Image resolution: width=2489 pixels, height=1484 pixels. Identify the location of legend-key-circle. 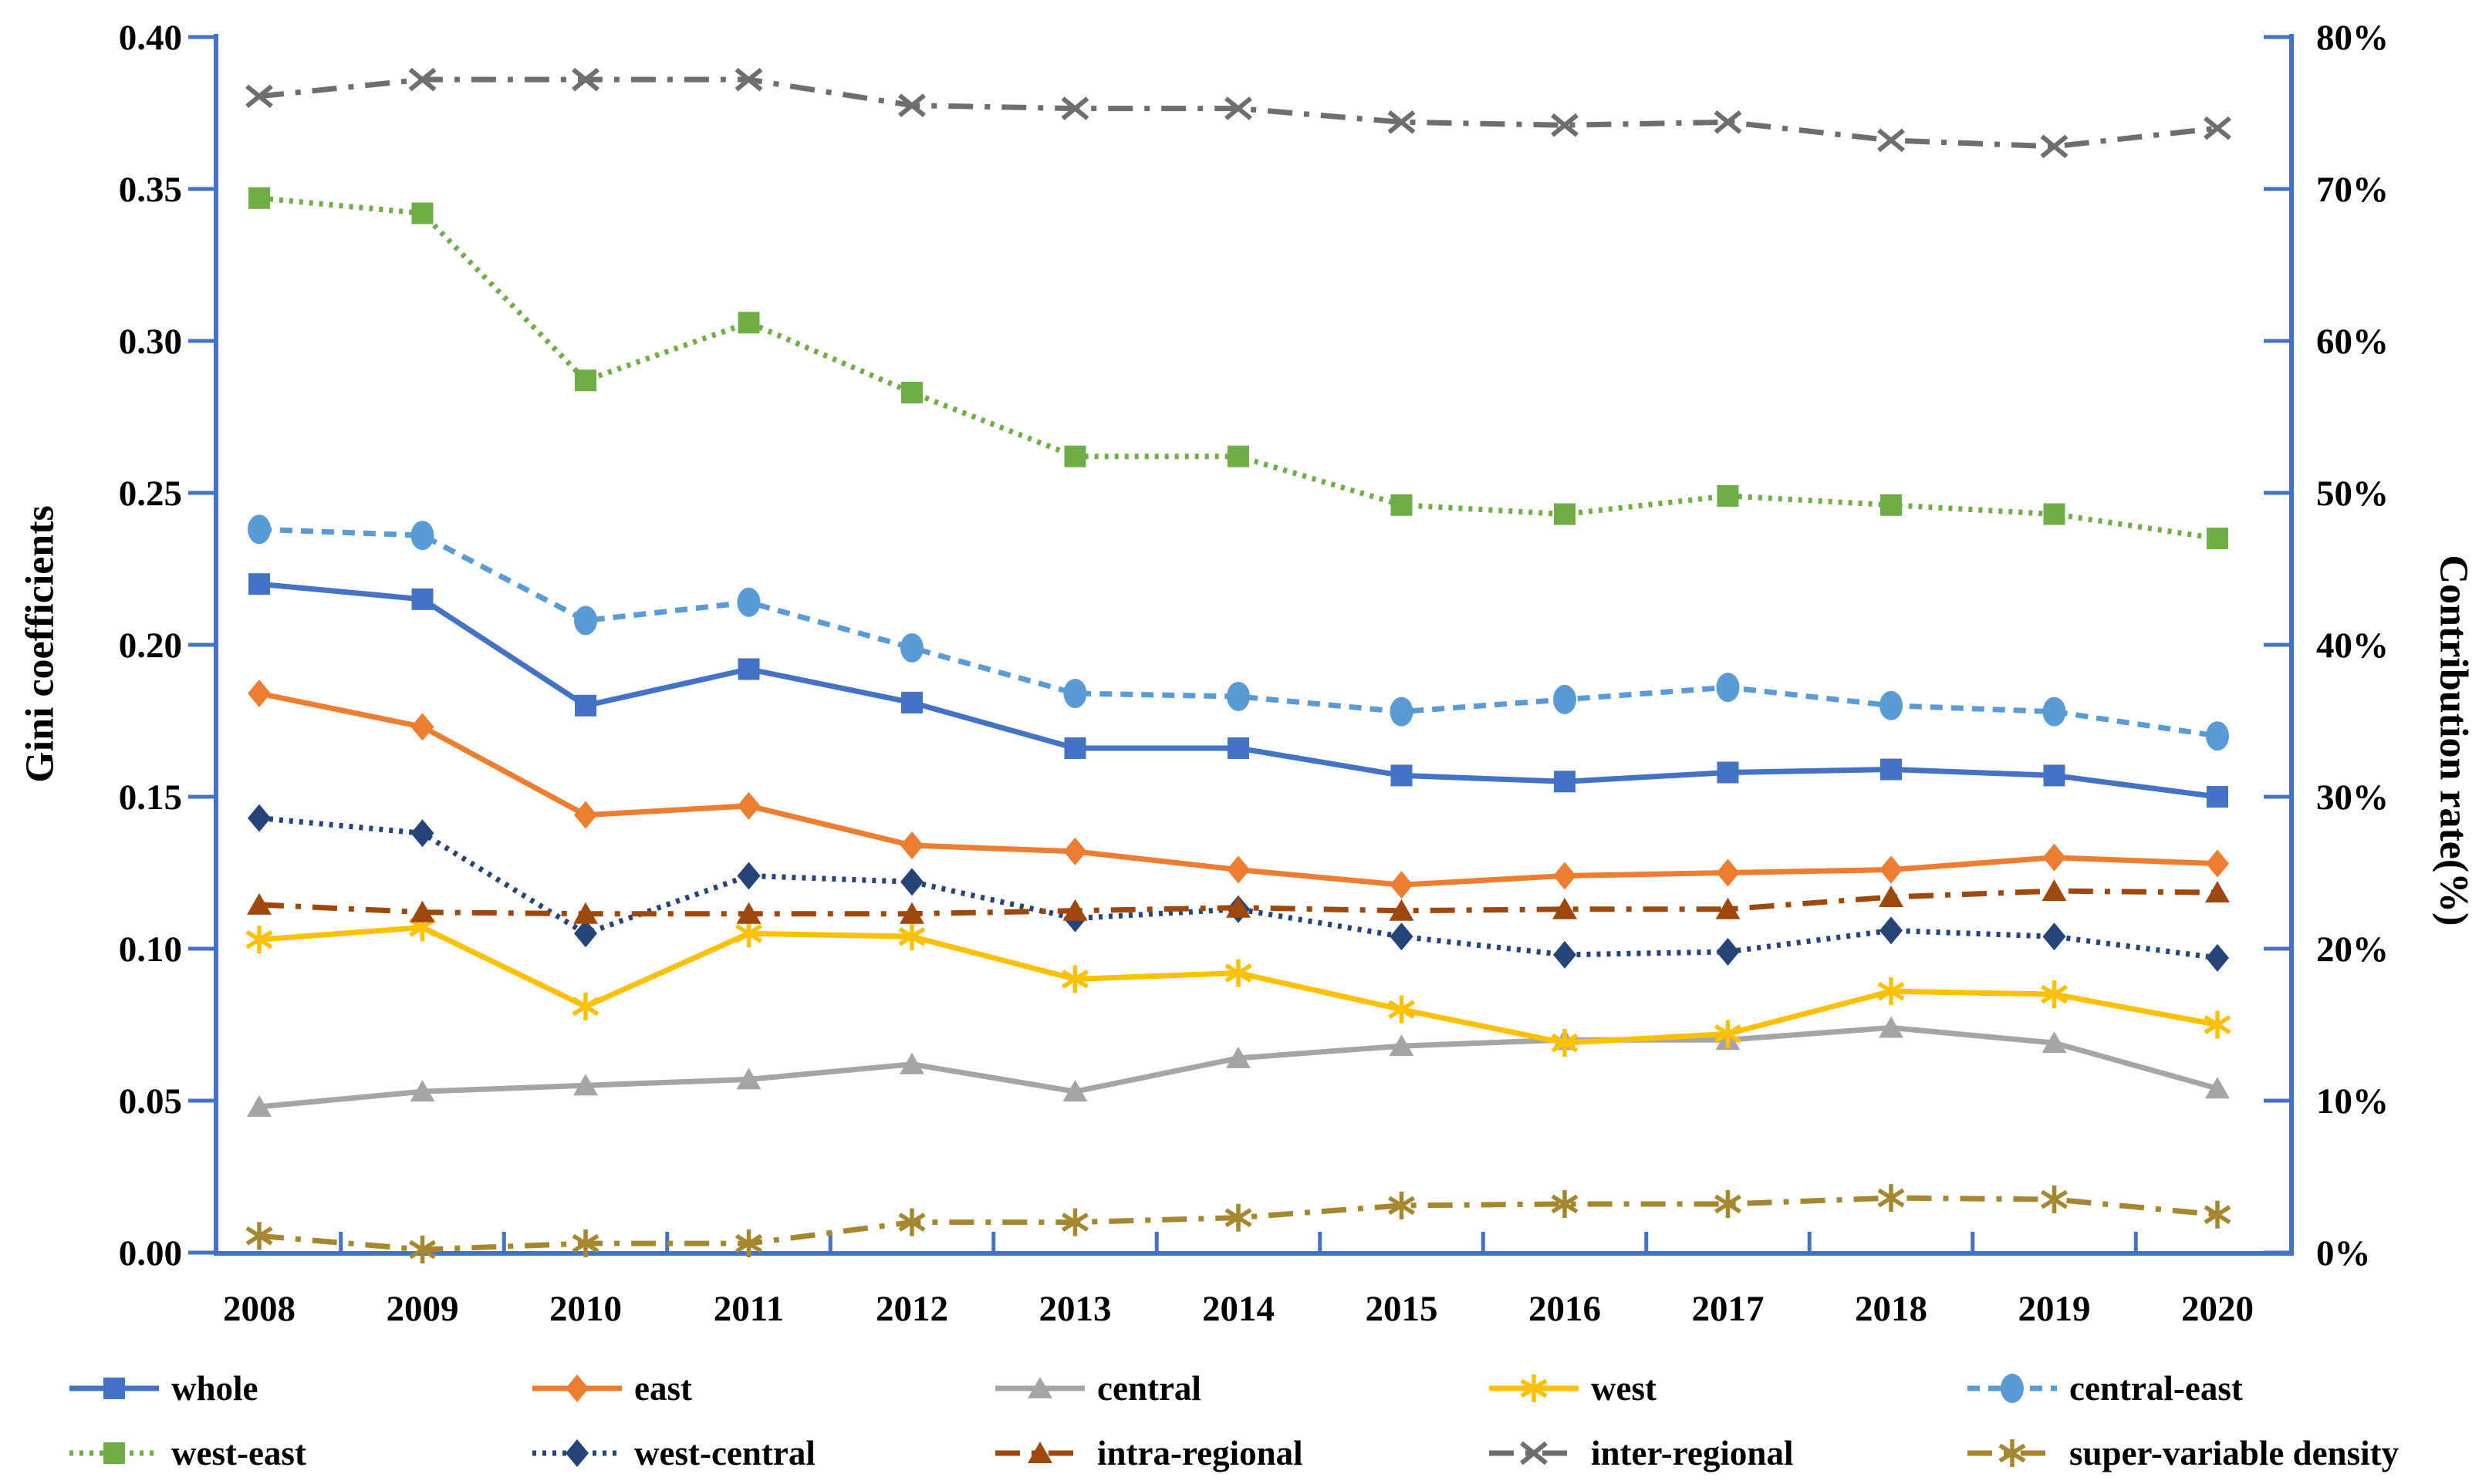
(2012, 1388).